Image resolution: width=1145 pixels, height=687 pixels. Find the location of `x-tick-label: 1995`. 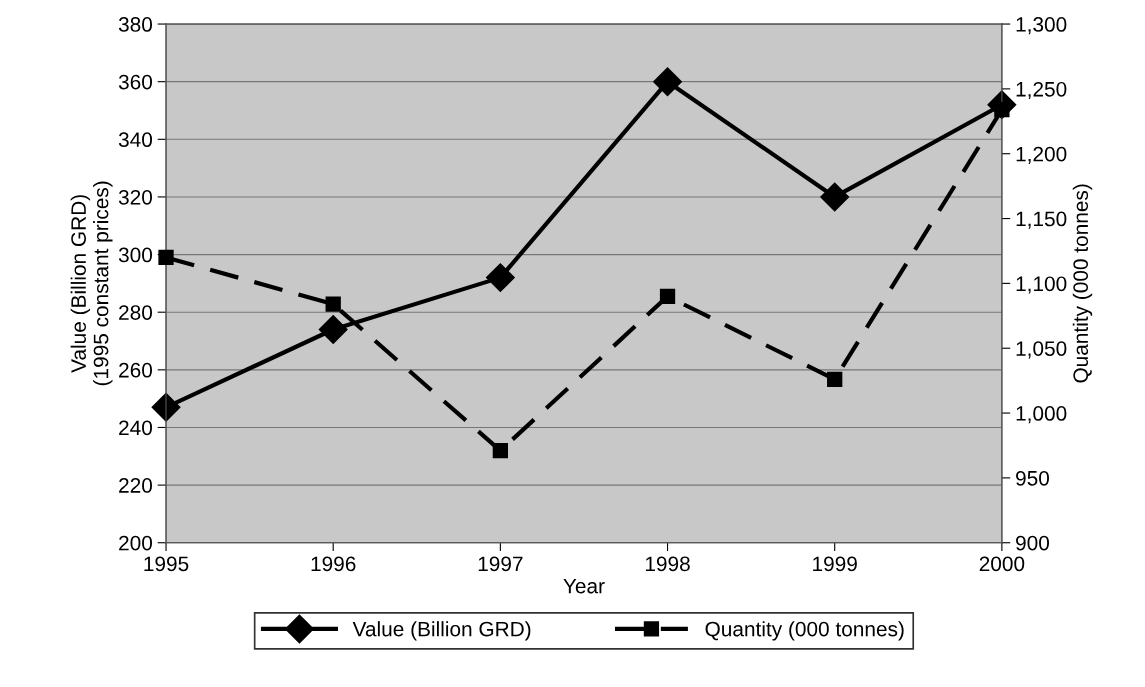

x-tick-label: 1995 is located at coordinates (166, 564).